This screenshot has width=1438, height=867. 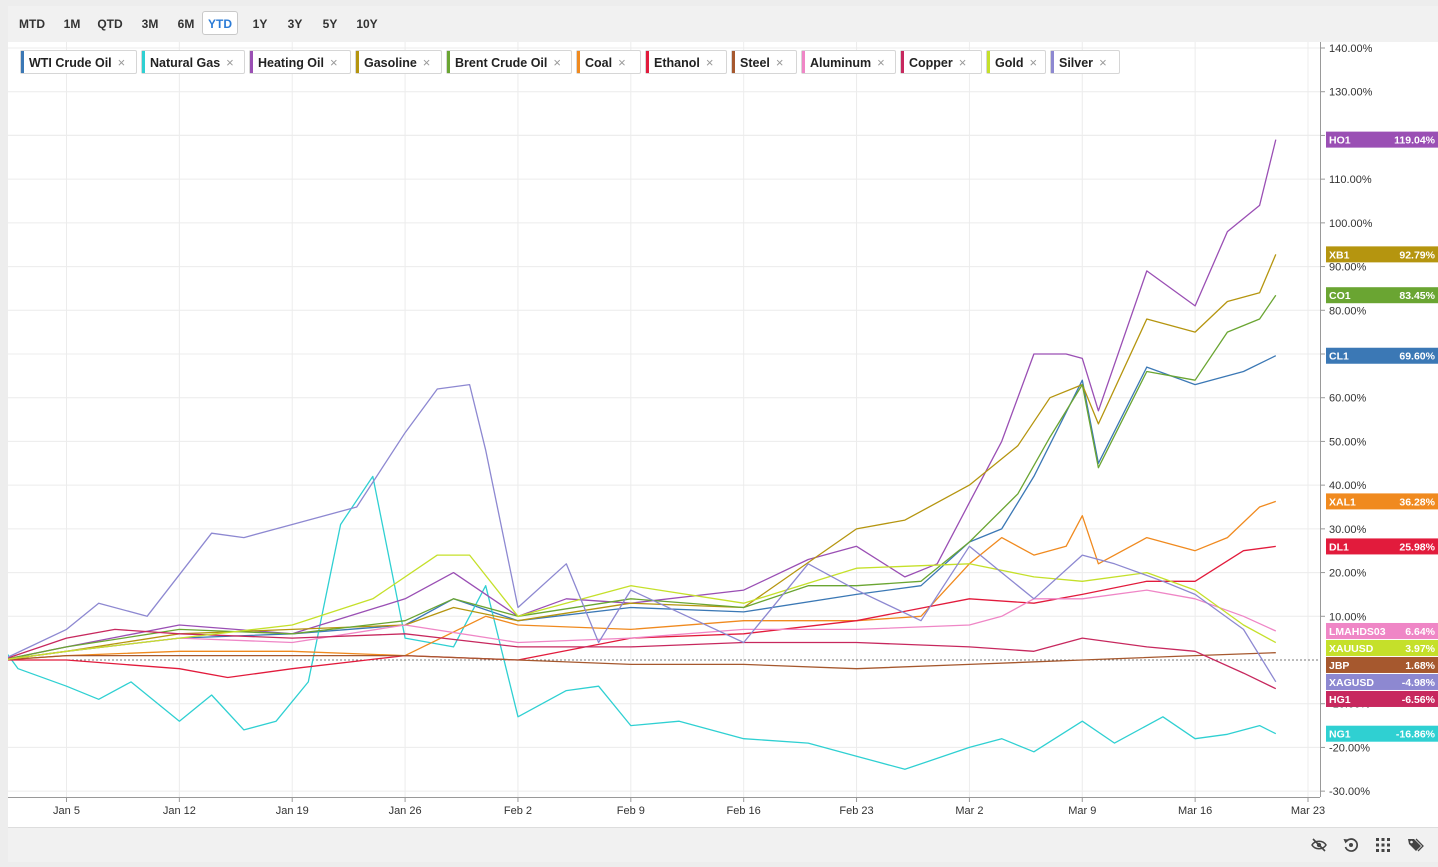 I want to click on legend-label: Silver, so click(x=1076, y=63).